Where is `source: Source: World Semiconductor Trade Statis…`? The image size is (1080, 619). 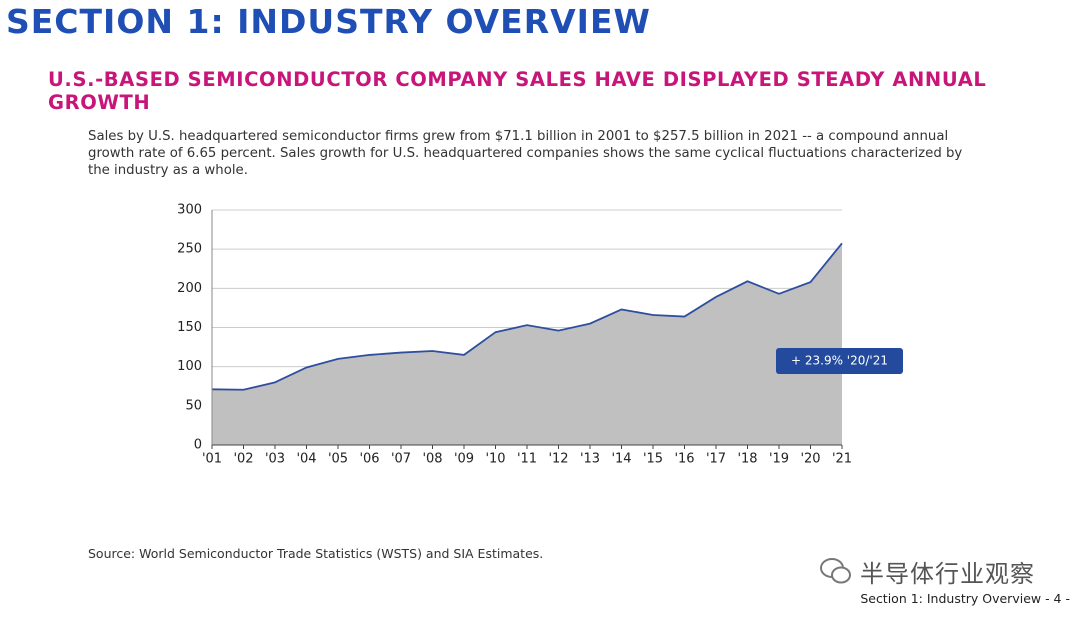
source: Source: World Semiconductor Trade Statis… is located at coordinates (316, 553).